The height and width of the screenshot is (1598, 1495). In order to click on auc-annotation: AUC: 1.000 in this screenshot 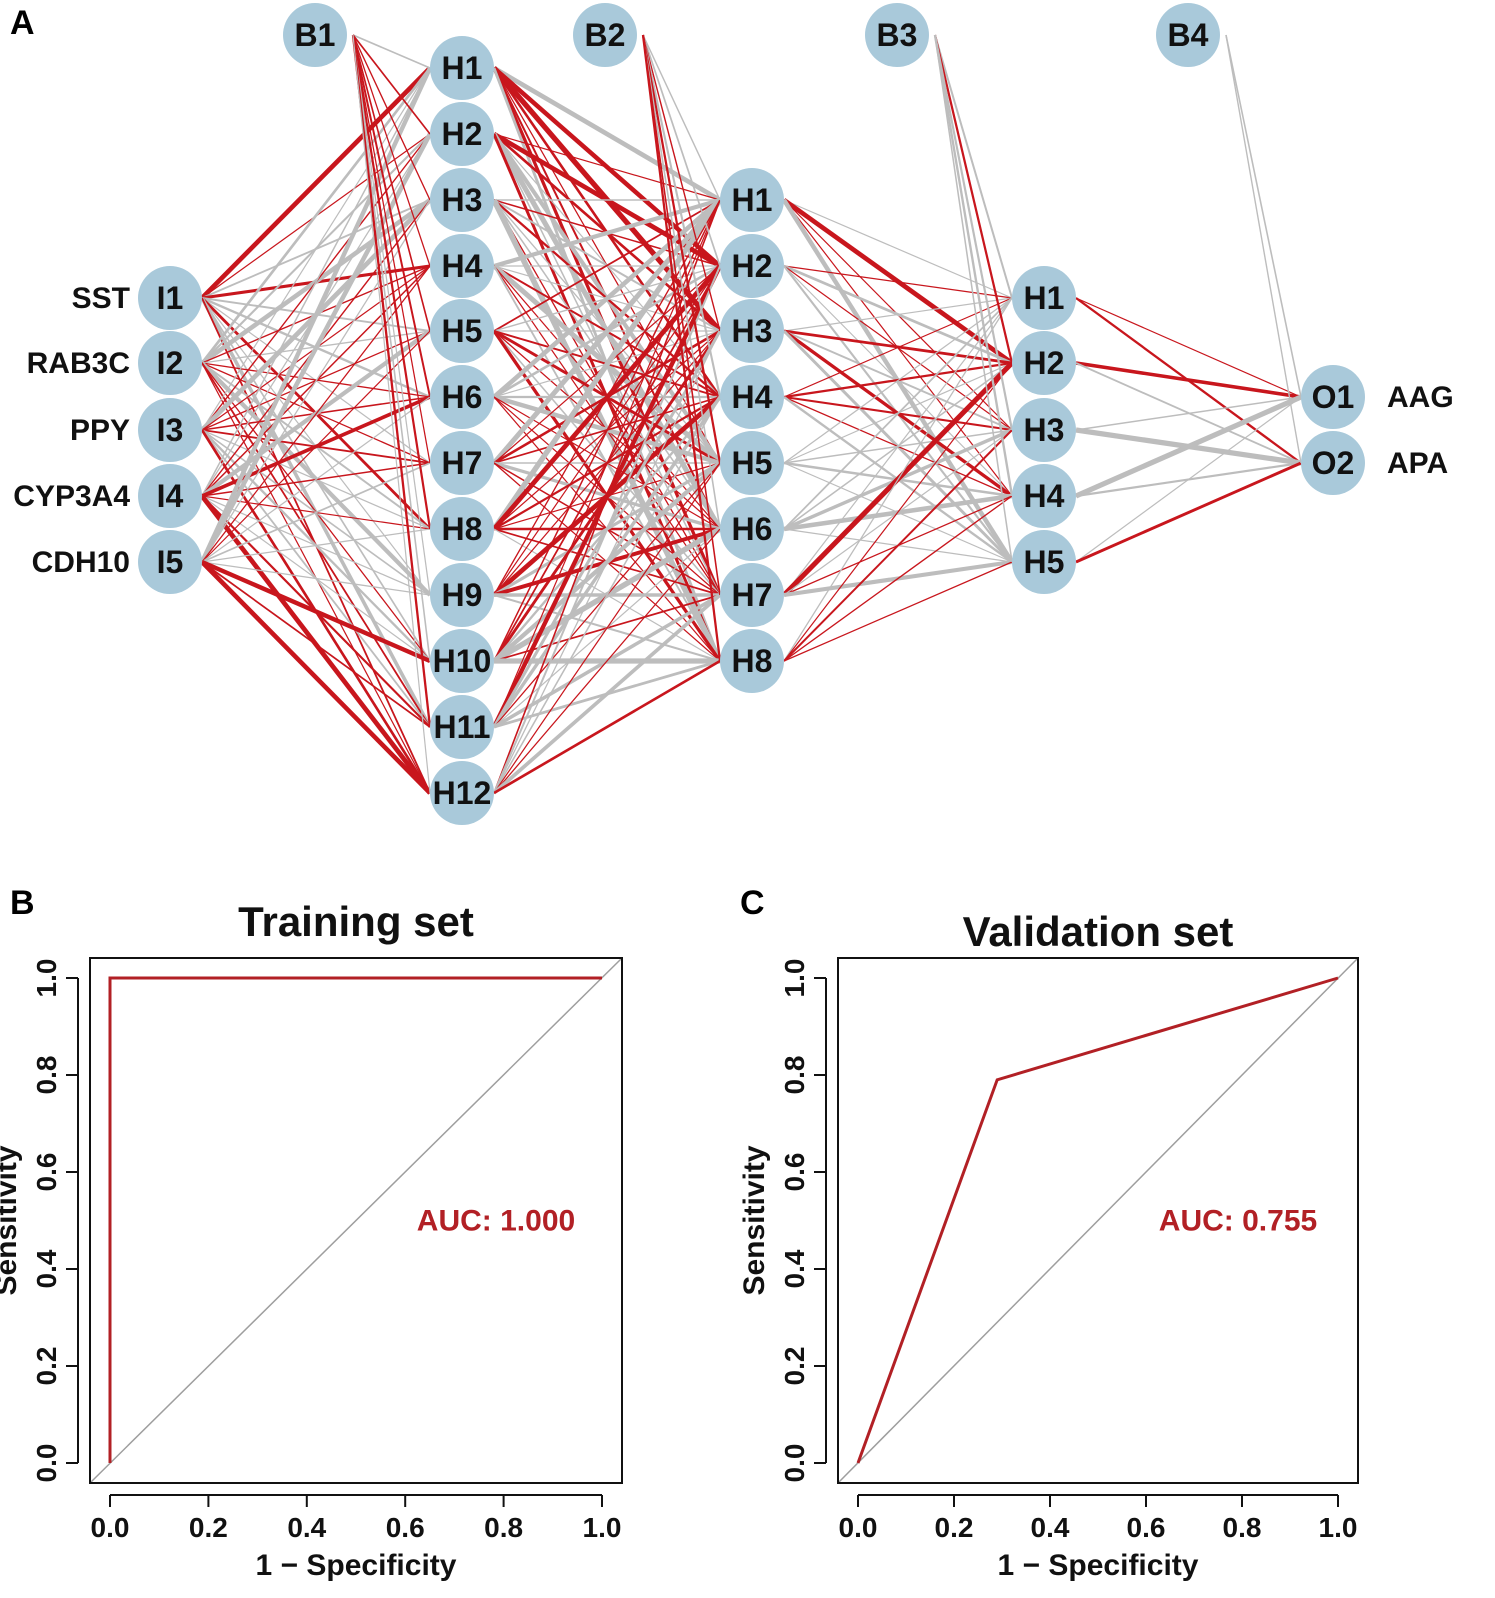, I will do `click(496, 1221)`.